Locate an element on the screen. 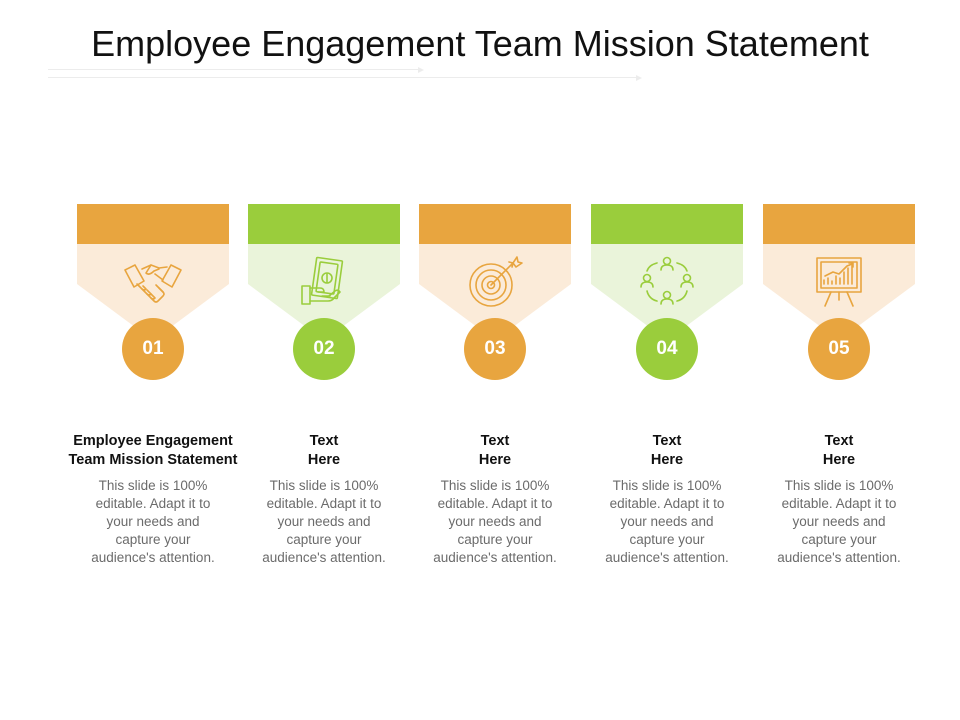  step-number-badge: 01 is located at coordinates (153, 349).